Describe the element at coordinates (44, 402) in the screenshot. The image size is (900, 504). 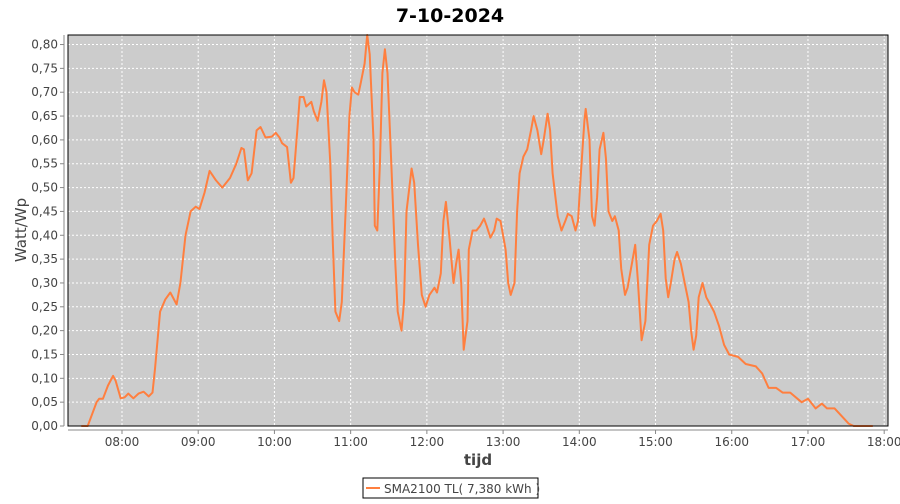
I see `y-tick-label: 0,05` at that location.